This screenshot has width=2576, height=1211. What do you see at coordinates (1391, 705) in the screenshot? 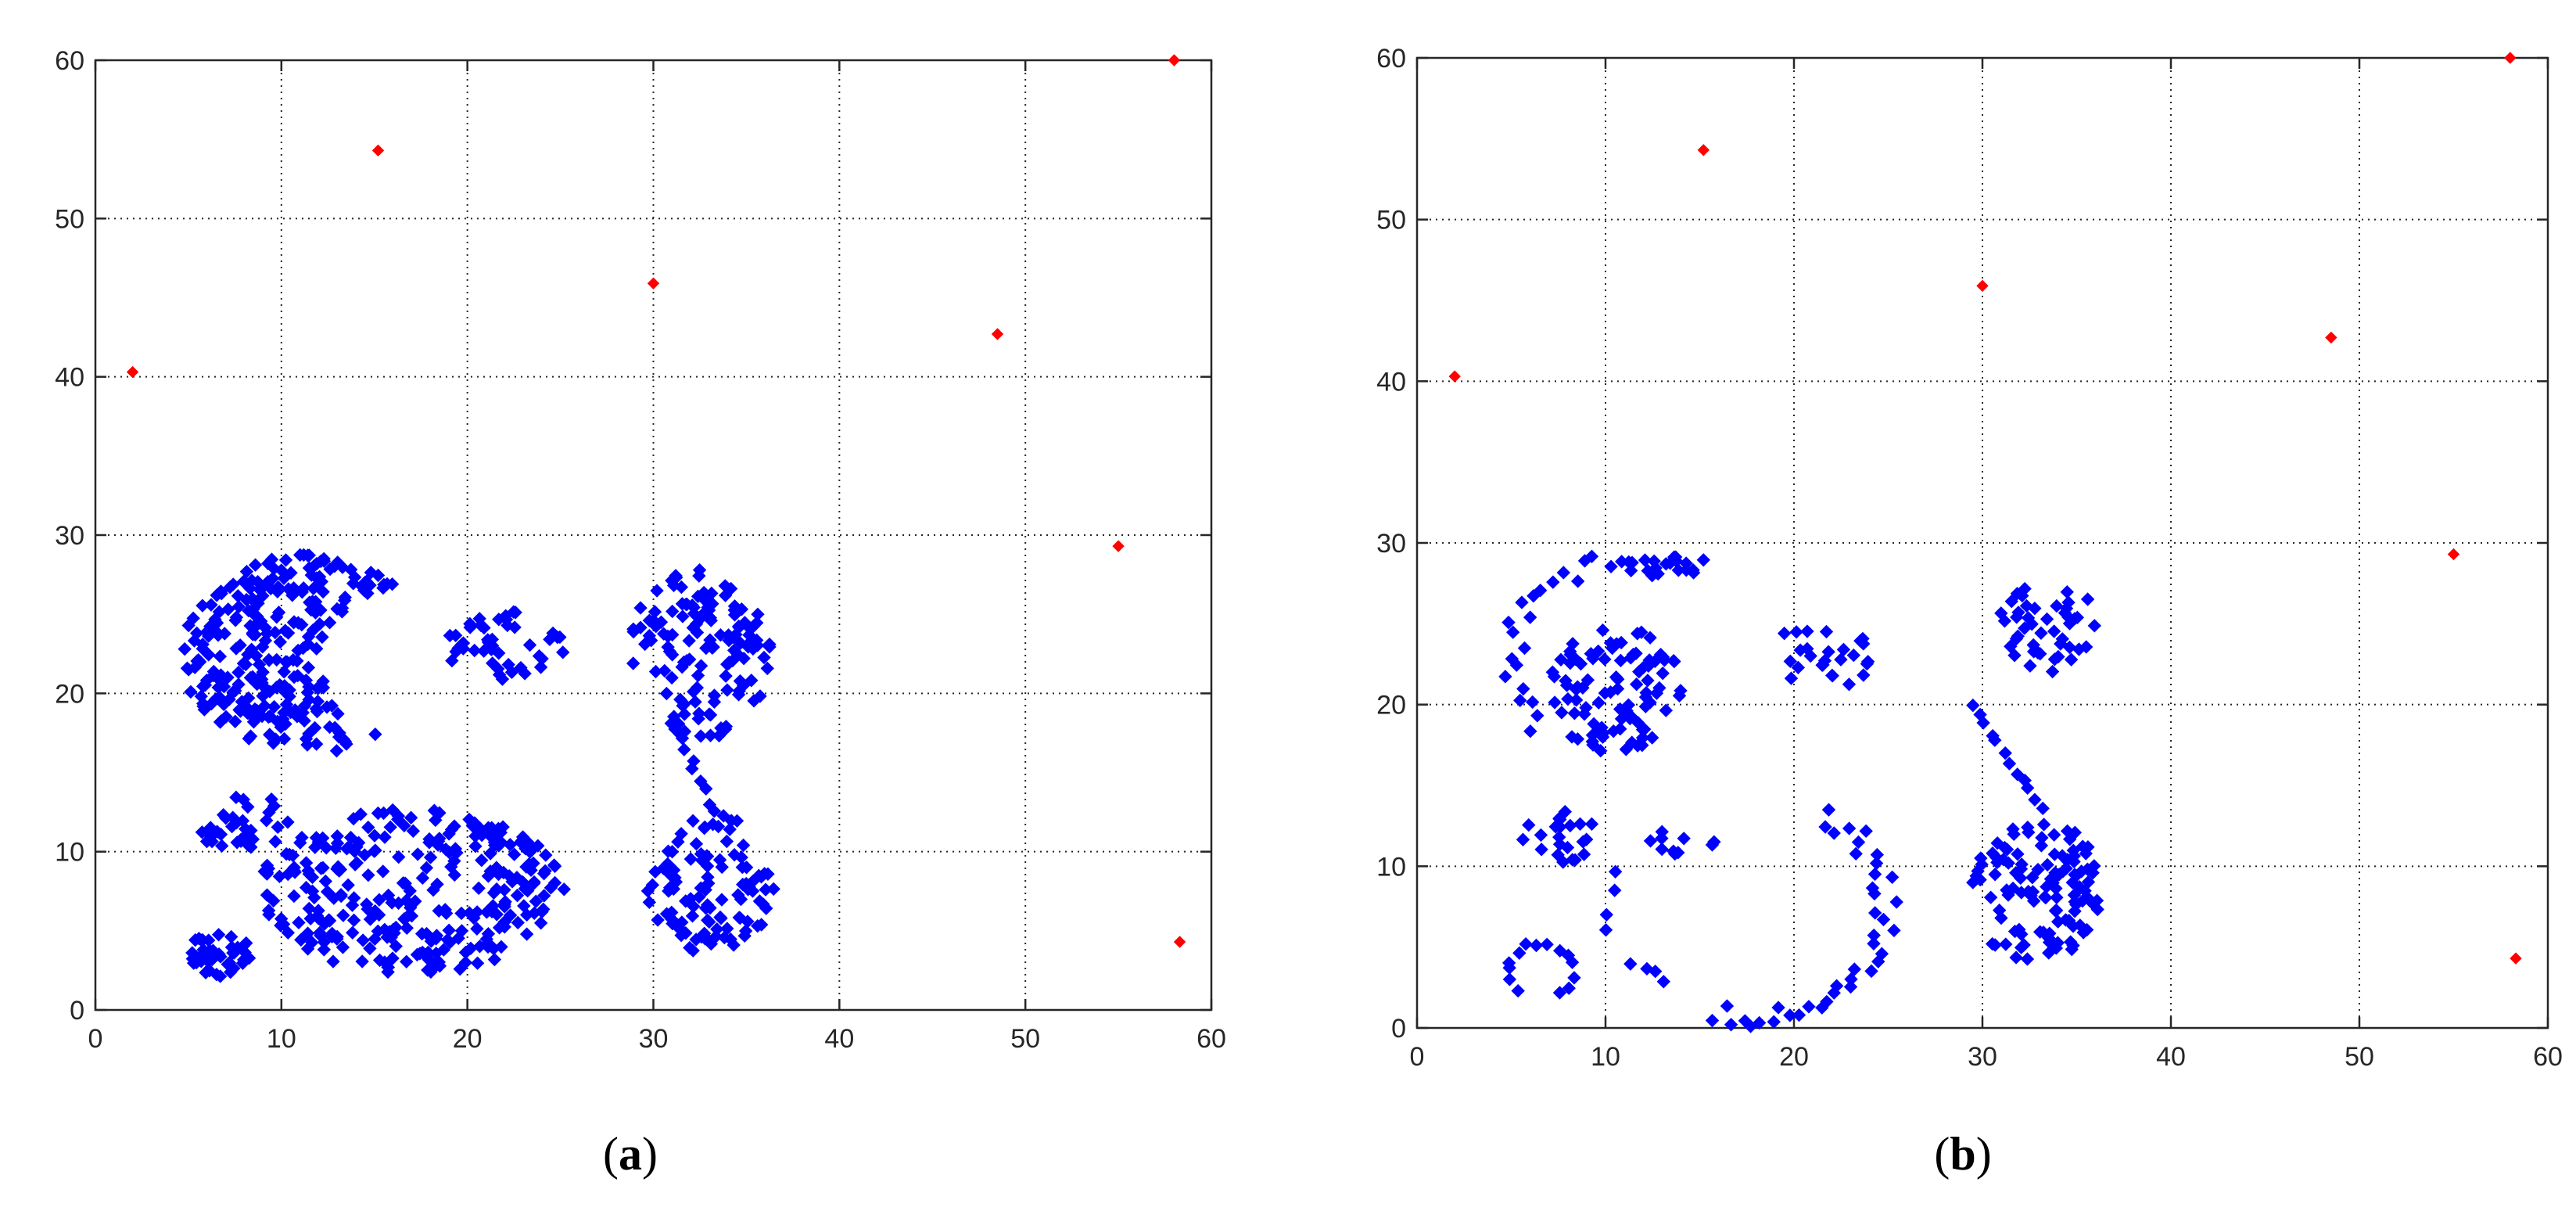
I see `y-tick-label: 20` at bounding box center [1391, 705].